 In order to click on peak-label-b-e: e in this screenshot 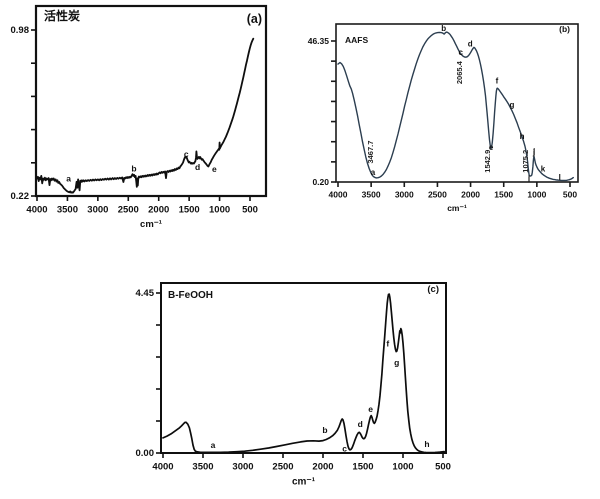, I will do `click(491, 147)`.